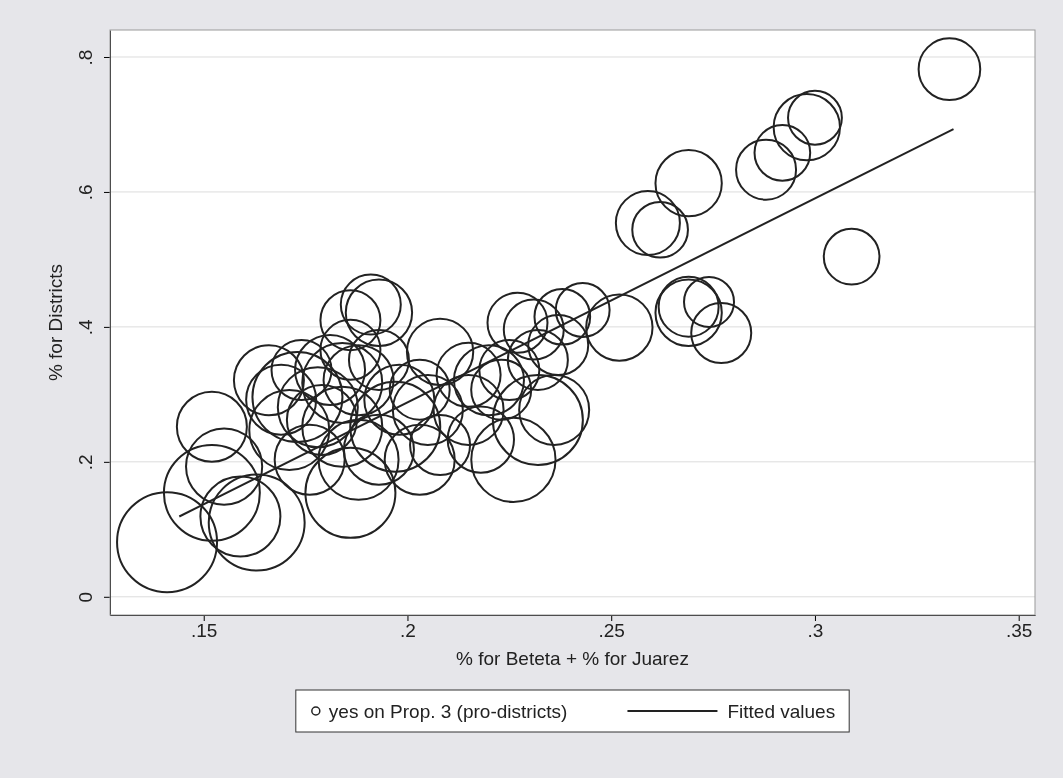 This screenshot has height=778, width=1063. What do you see at coordinates (815, 631) in the screenshot?
I see `x-tick-label: .3` at bounding box center [815, 631].